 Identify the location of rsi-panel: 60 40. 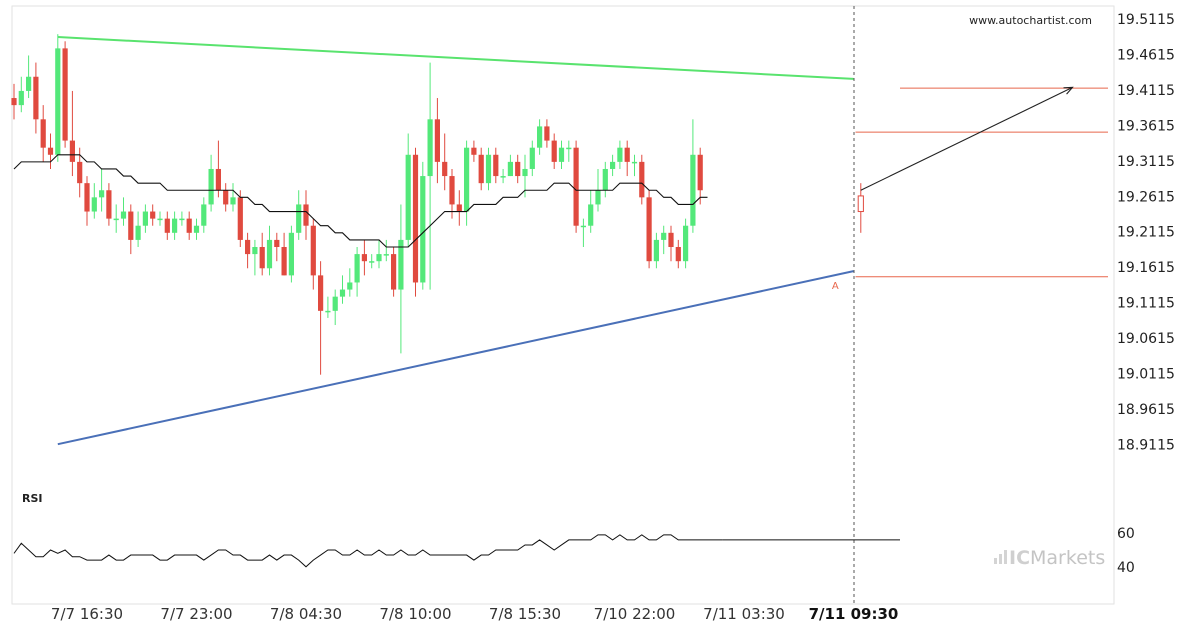
(574, 551).